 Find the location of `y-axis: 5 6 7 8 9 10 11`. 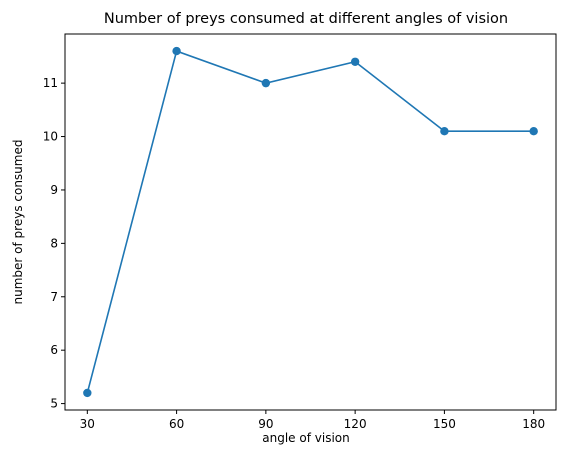

y-axis: 5 6 7 8 9 10 11 is located at coordinates (54, 243).